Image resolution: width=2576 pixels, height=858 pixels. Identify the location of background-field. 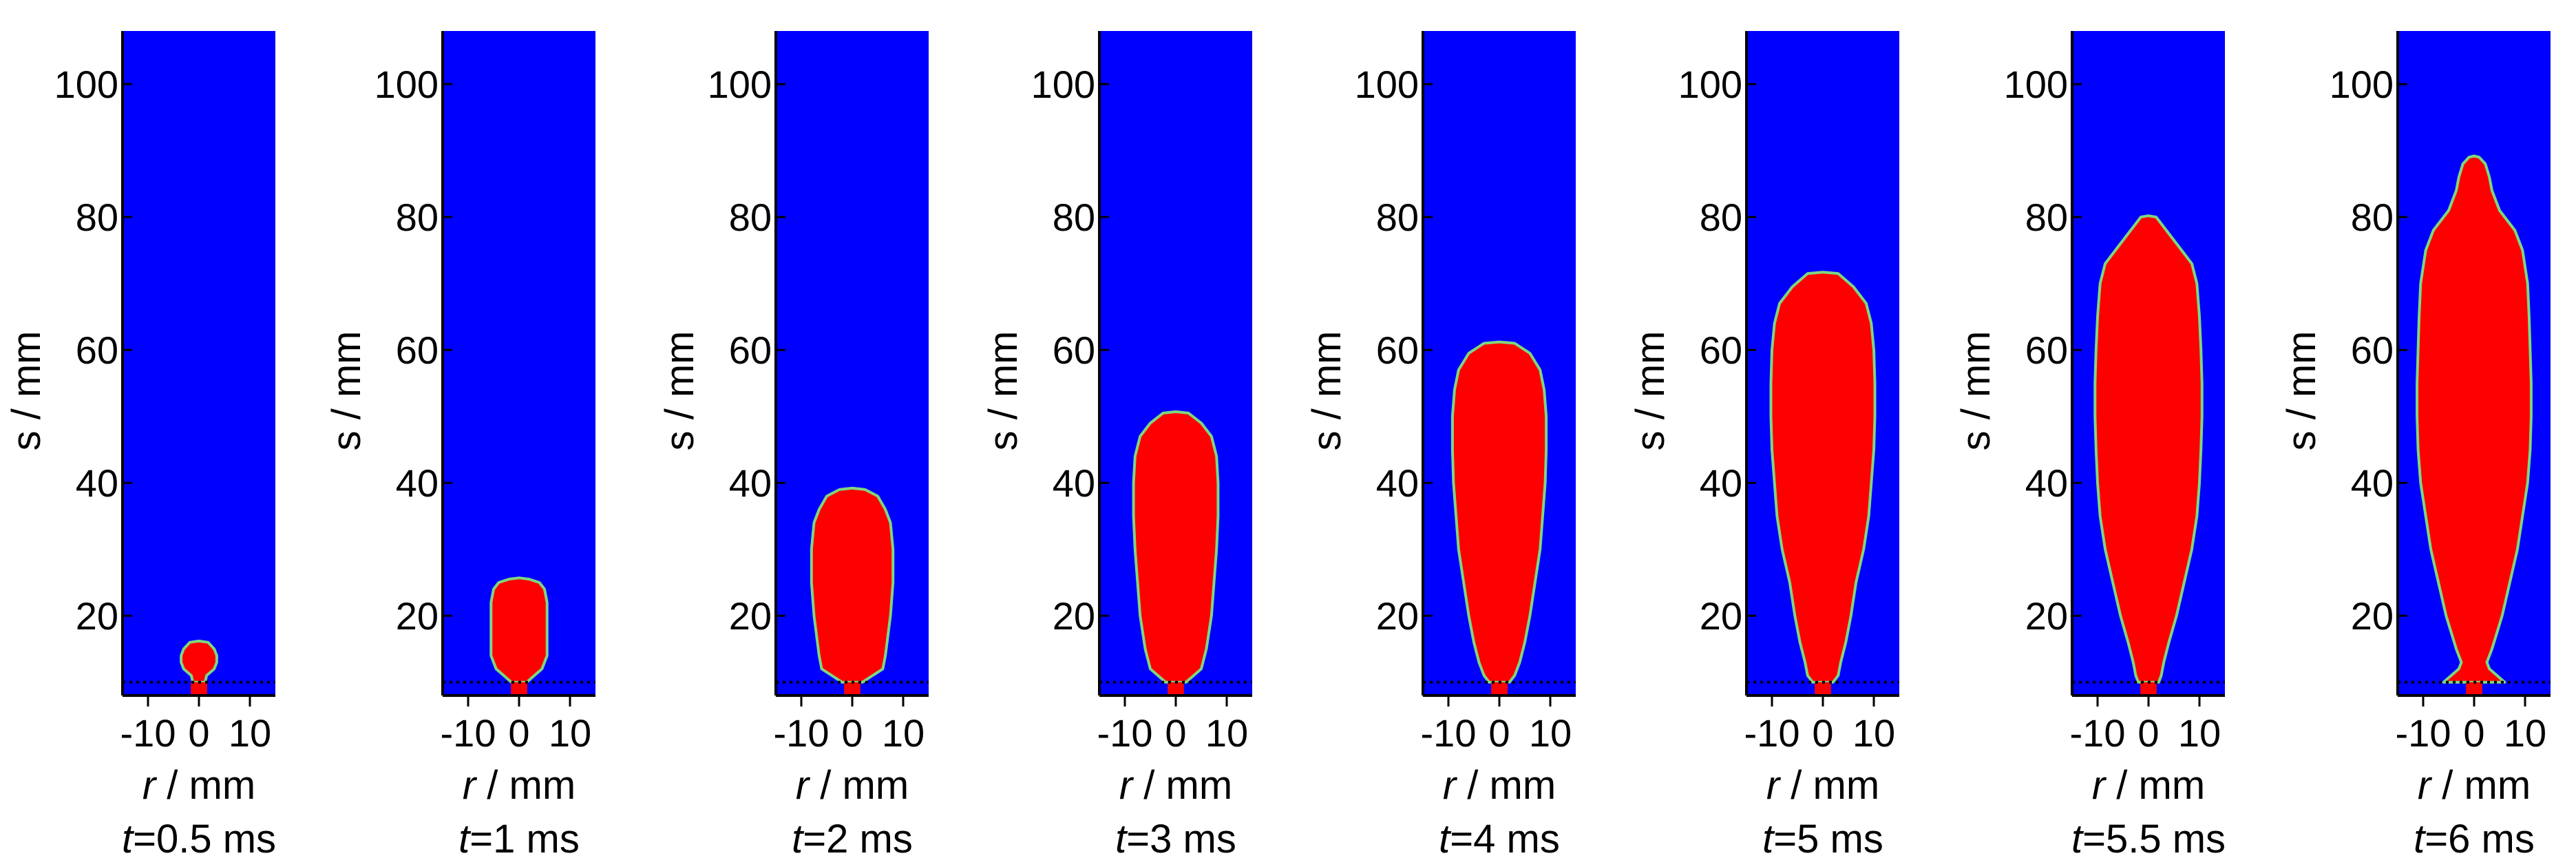
(199, 363).